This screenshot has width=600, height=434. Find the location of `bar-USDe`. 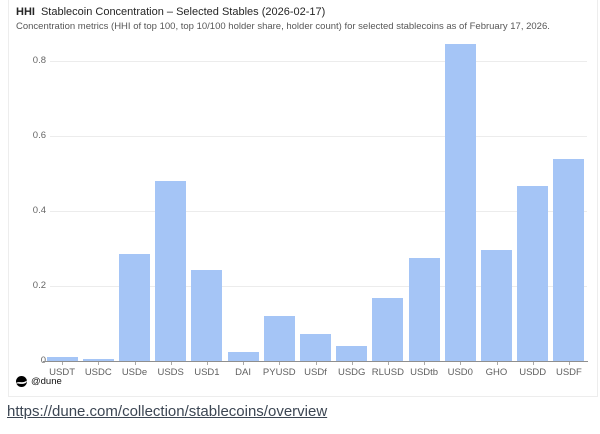

bar-USDe is located at coordinates (134, 307).